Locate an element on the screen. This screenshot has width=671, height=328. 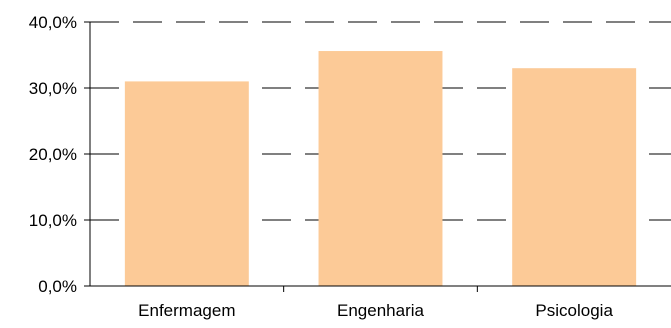
y-tick-label: 0,0% is located at coordinates (57, 286).